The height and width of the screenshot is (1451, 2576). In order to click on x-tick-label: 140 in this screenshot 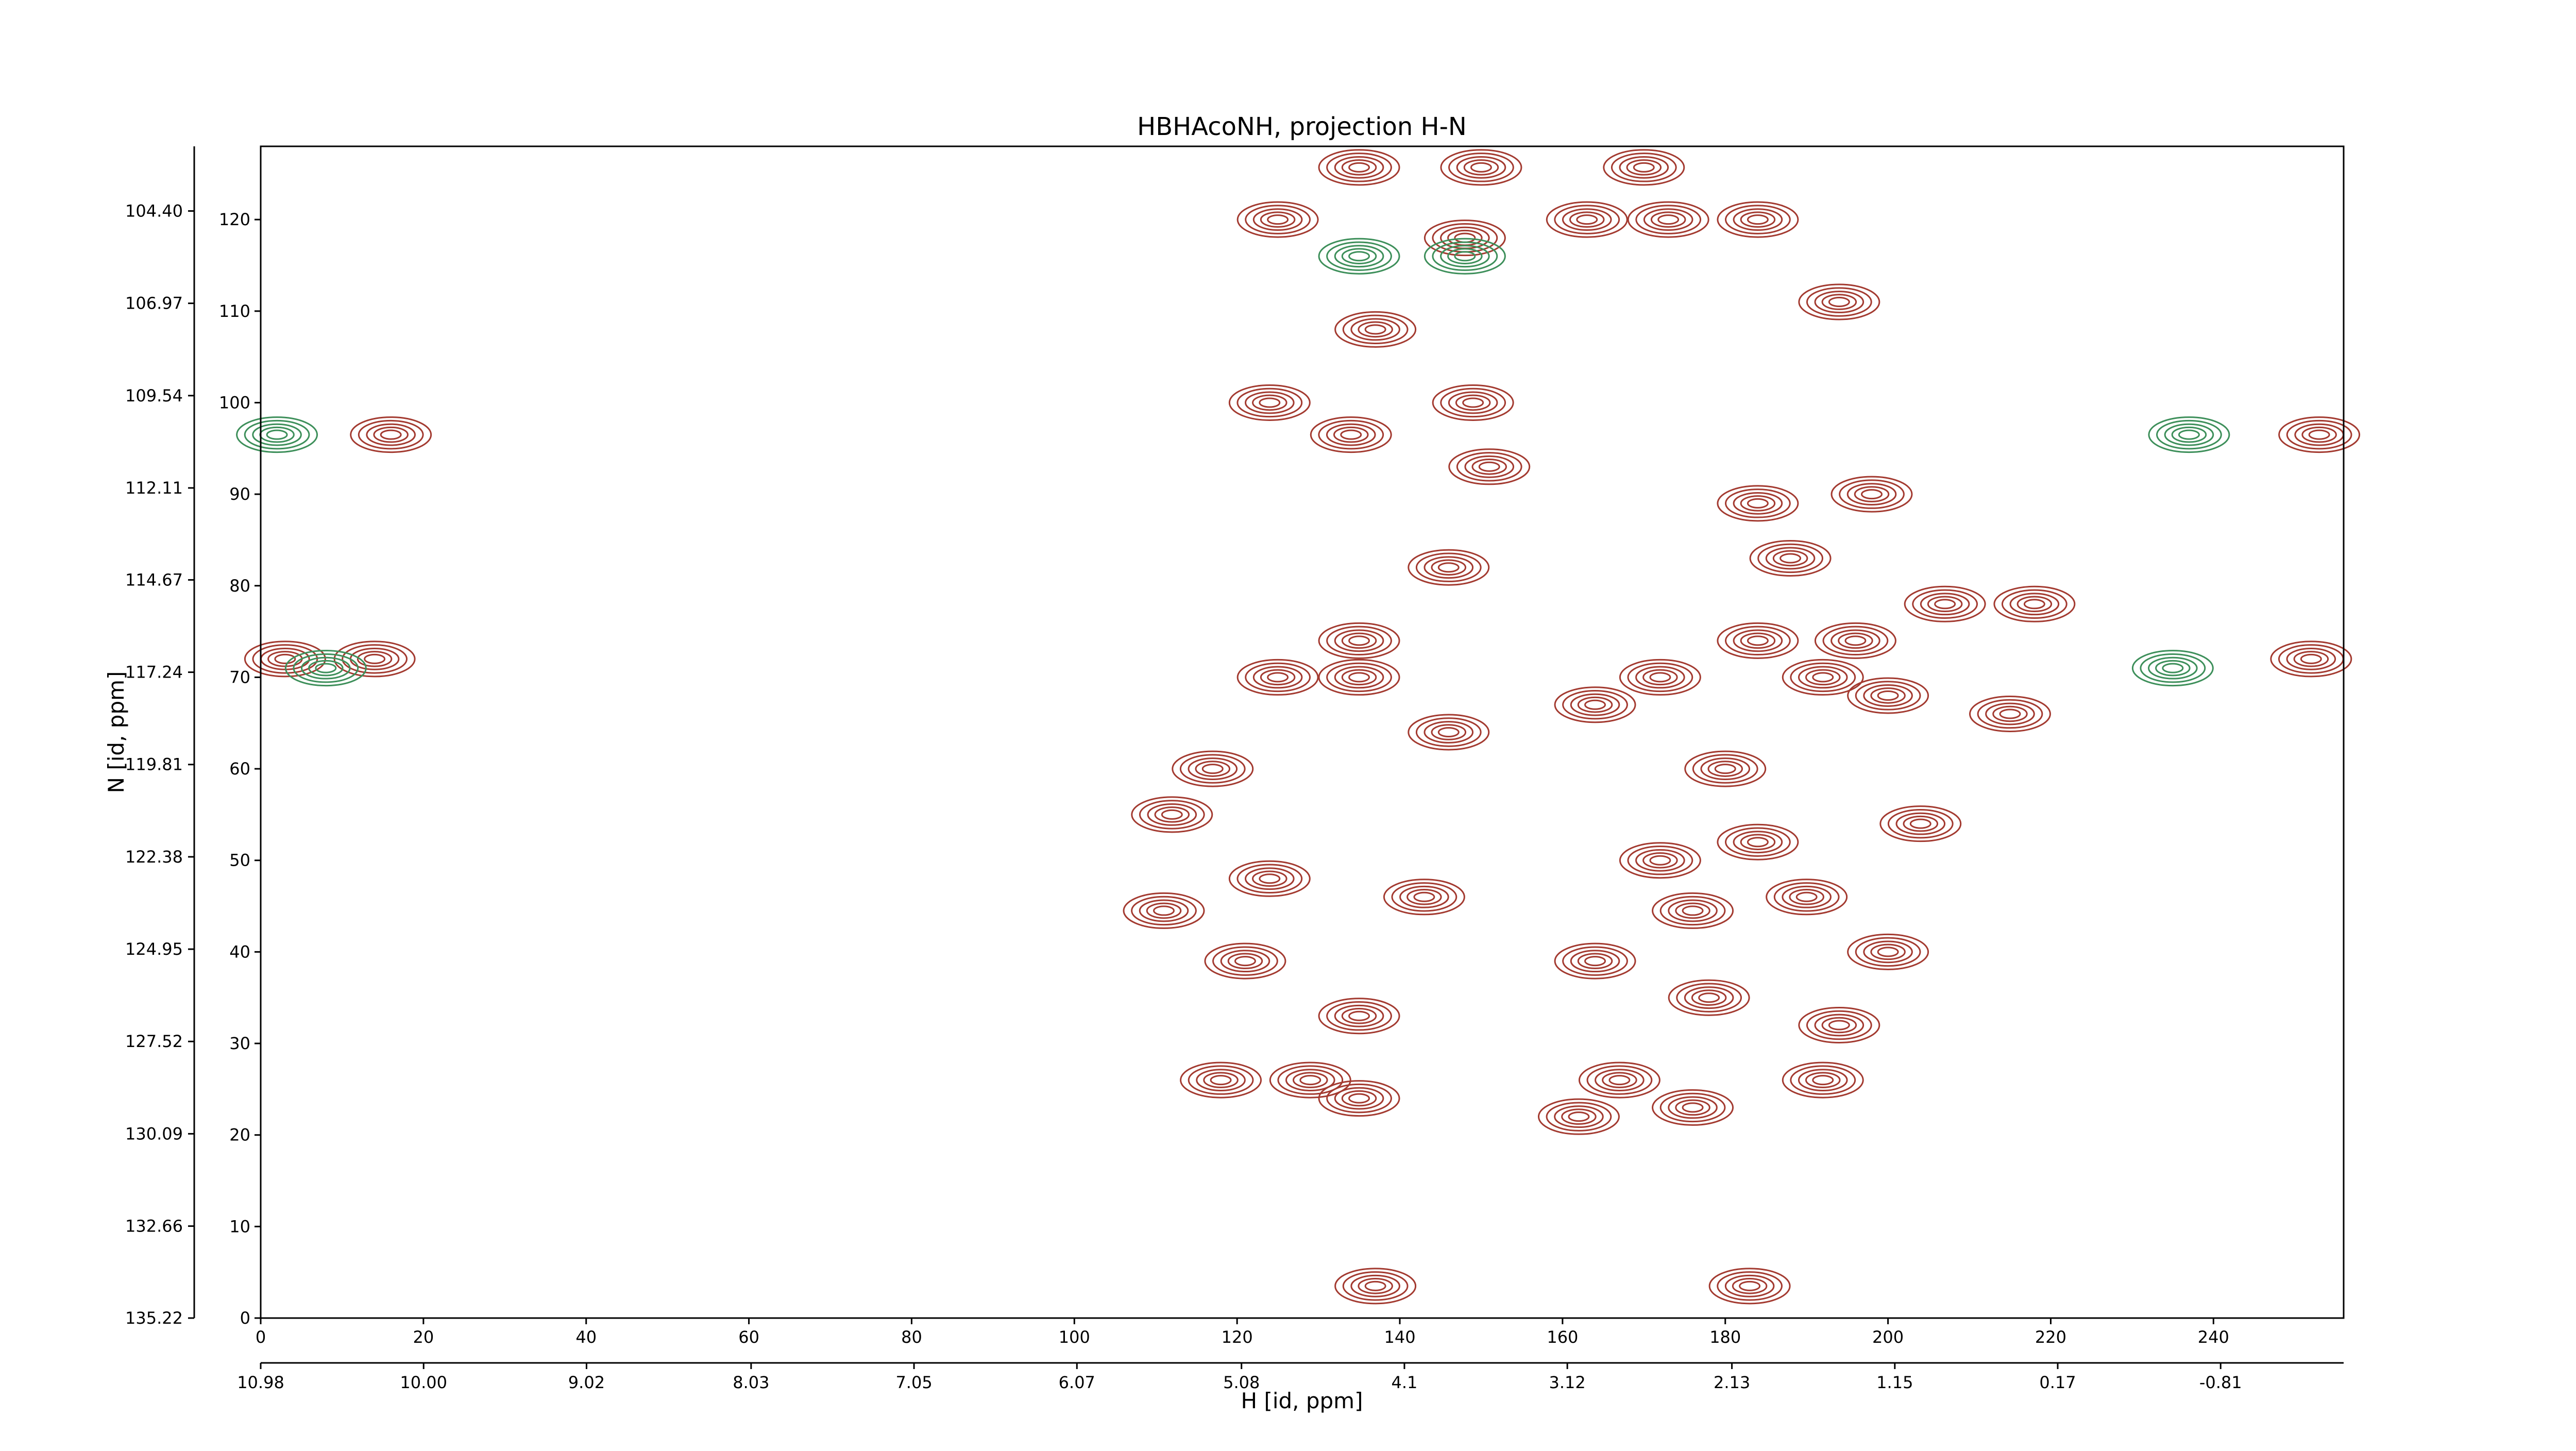, I will do `click(1399, 1337)`.